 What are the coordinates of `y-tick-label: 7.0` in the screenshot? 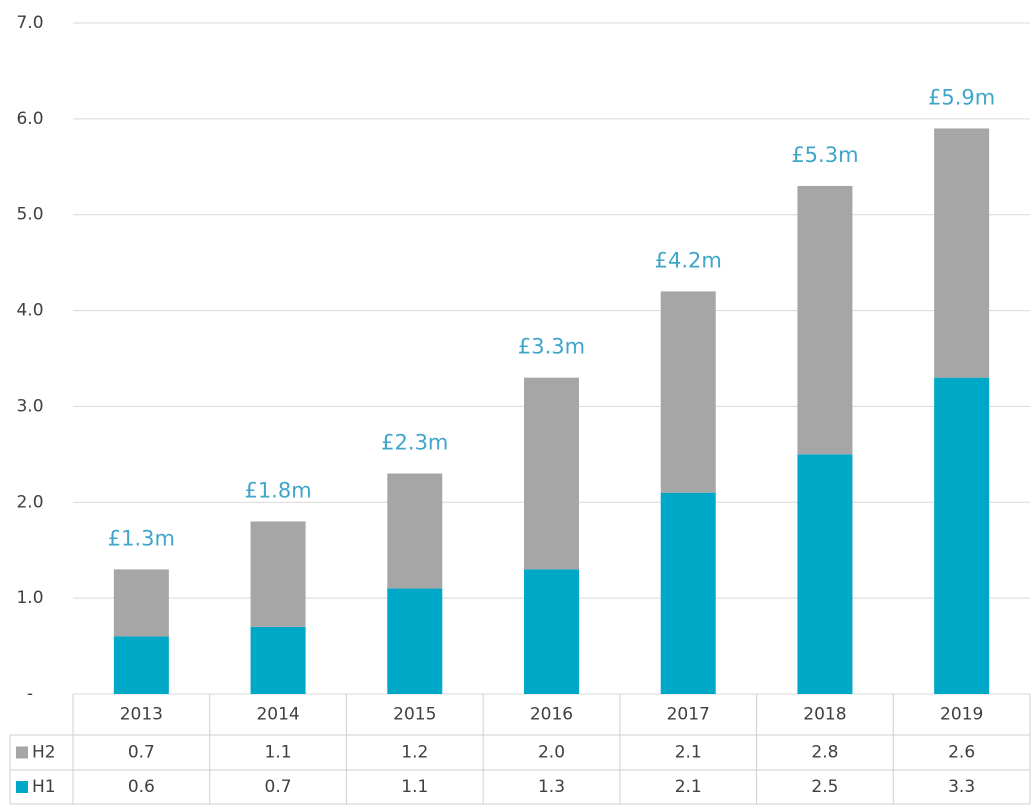 It's located at (29, 23).